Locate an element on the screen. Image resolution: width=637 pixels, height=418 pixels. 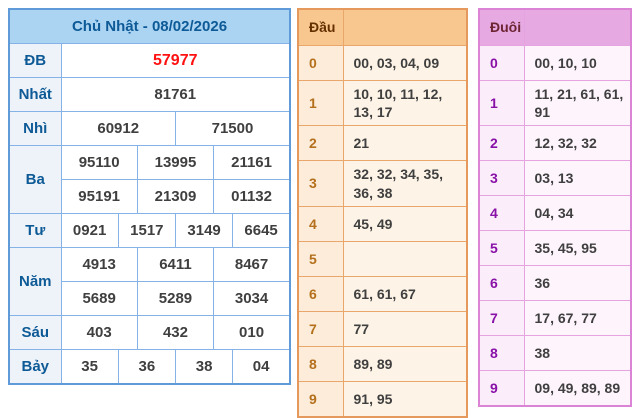
prize-value: 432 is located at coordinates (175, 332).